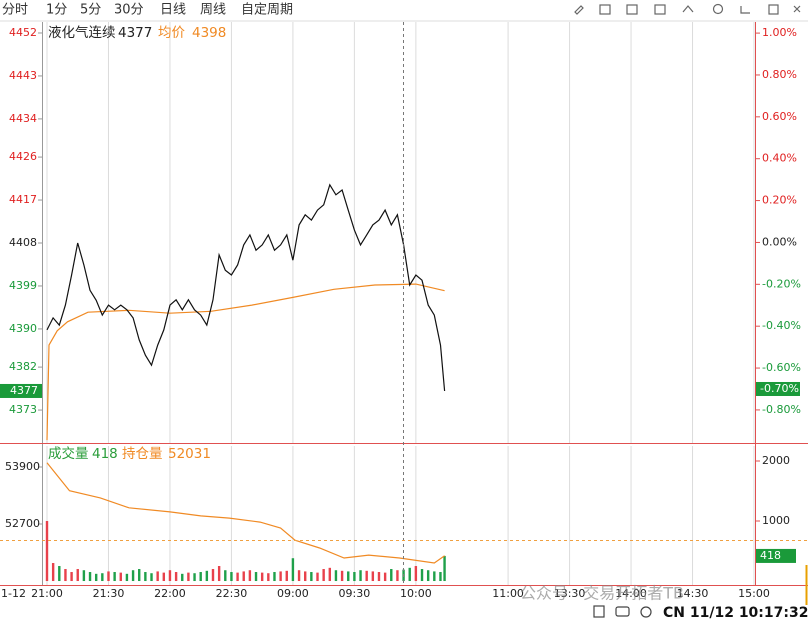 The width and height of the screenshot is (808, 624). Describe the element at coordinates (779, 241) in the screenshot. I see `y2-tick-label: 0.00%` at that location.